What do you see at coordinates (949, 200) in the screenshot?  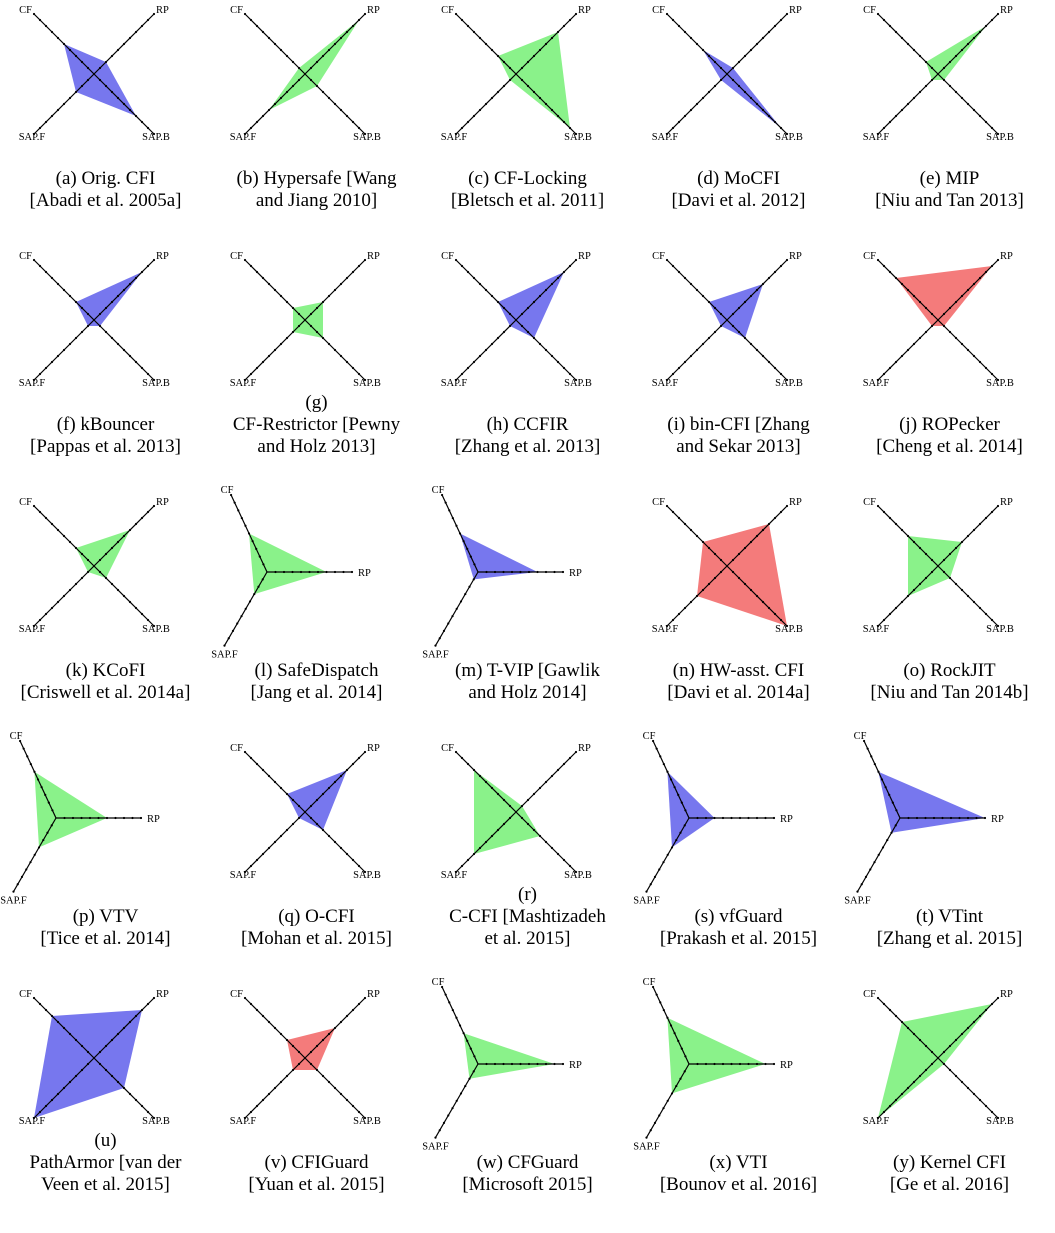 I see `chart-caption-line: [Niu and Tan 2013]` at bounding box center [949, 200].